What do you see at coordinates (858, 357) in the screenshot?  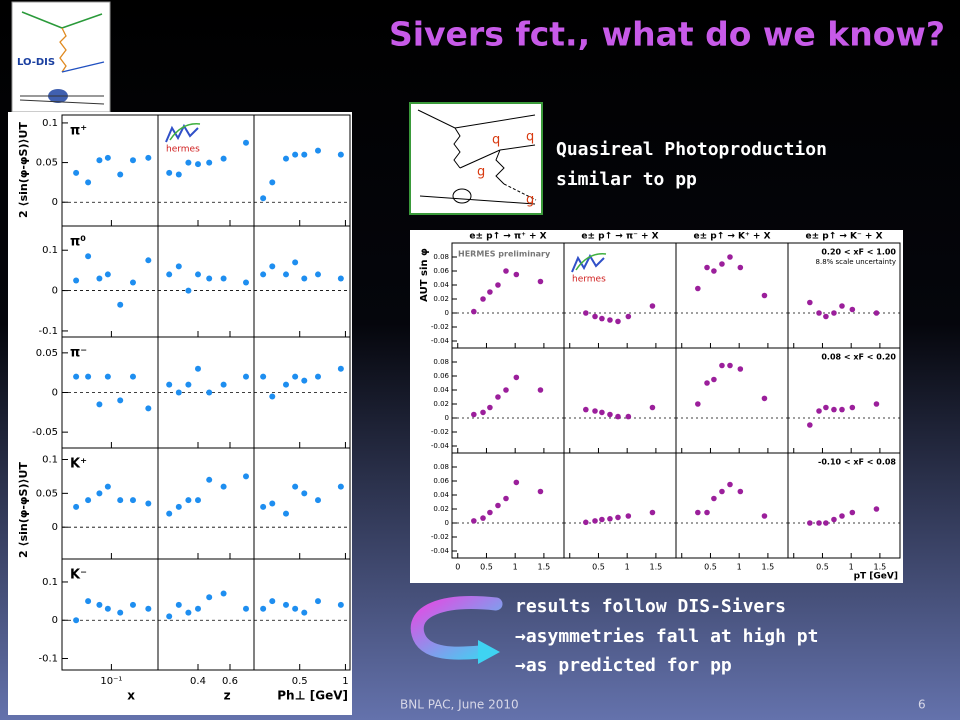 I see `row-annotation: 0.08 < xF < 0.20` at bounding box center [858, 357].